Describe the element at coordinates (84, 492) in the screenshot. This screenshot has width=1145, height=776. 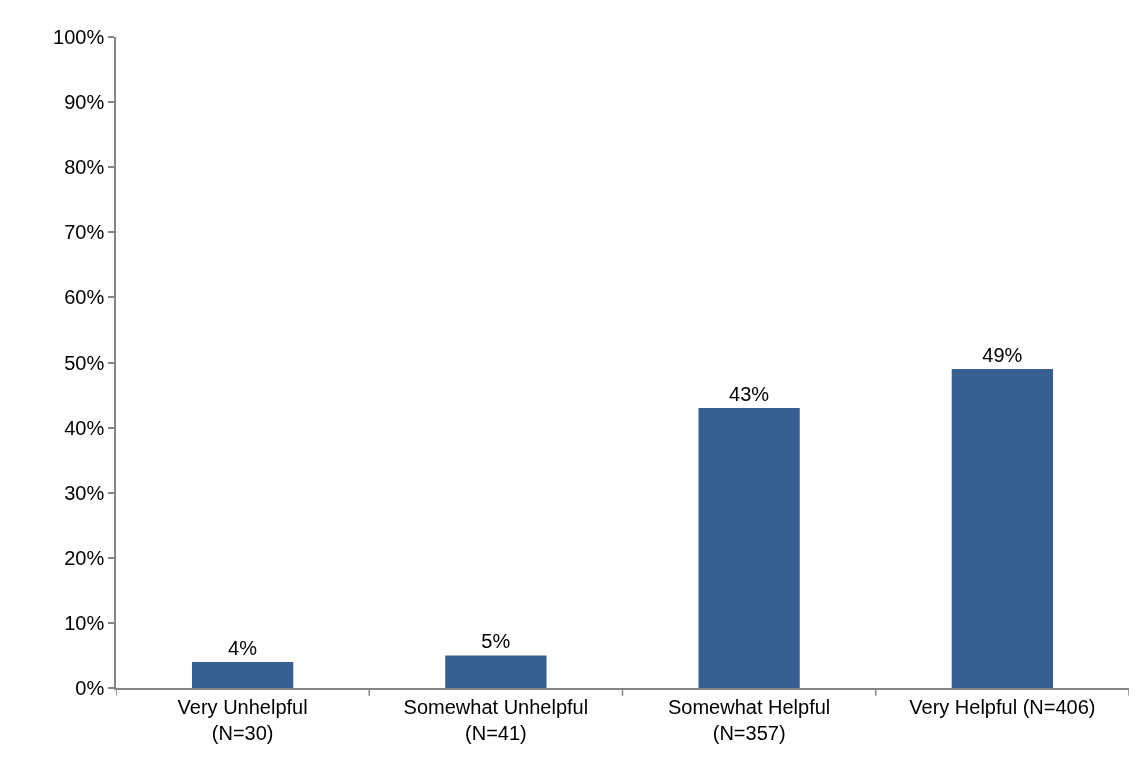
I see `y-tick-label: 30%` at that location.